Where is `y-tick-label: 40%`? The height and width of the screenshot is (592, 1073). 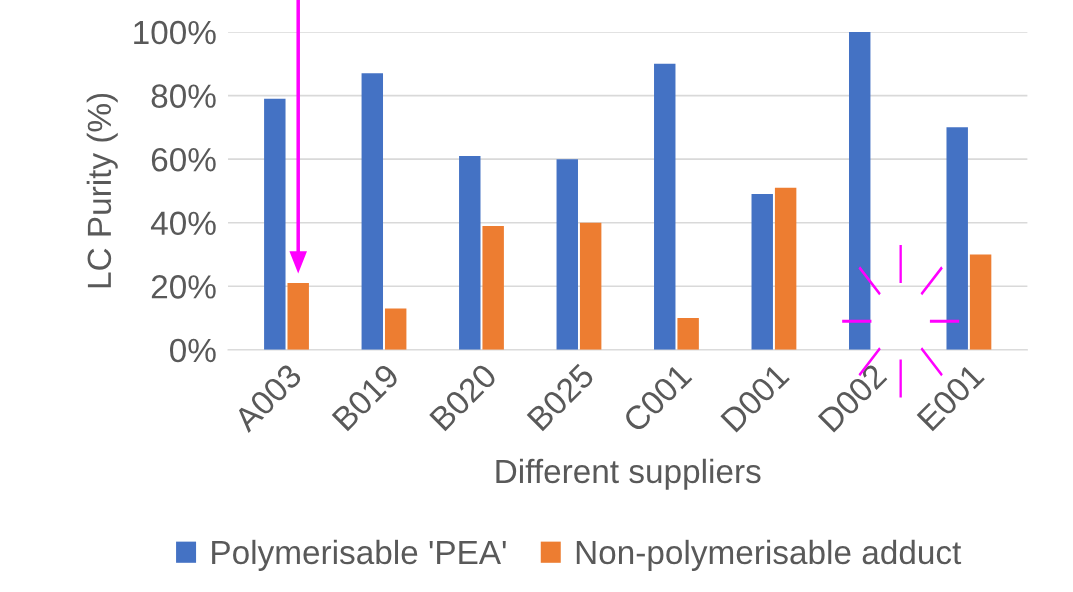 y-tick-label: 40% is located at coordinates (183, 223).